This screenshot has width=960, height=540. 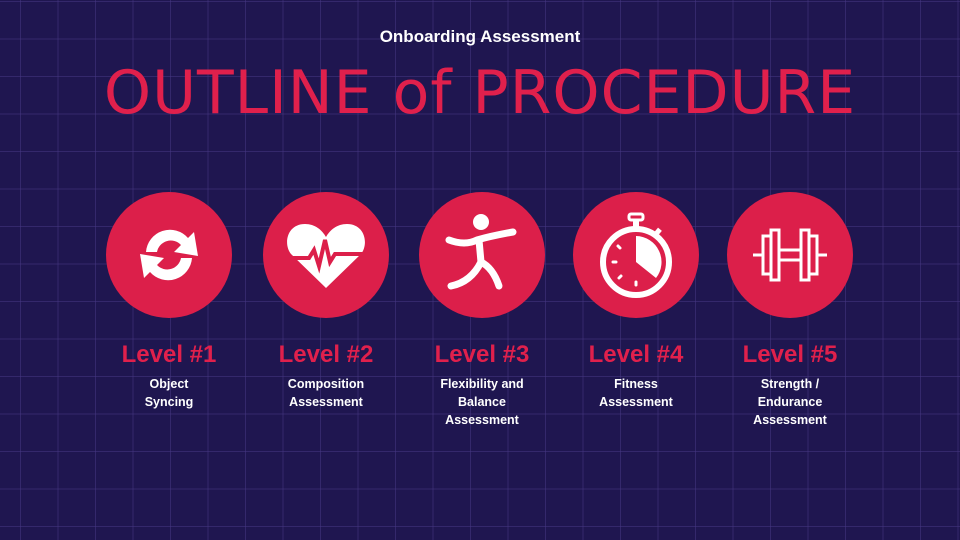 I want to click on level-label: Level #1, so click(x=169, y=354).